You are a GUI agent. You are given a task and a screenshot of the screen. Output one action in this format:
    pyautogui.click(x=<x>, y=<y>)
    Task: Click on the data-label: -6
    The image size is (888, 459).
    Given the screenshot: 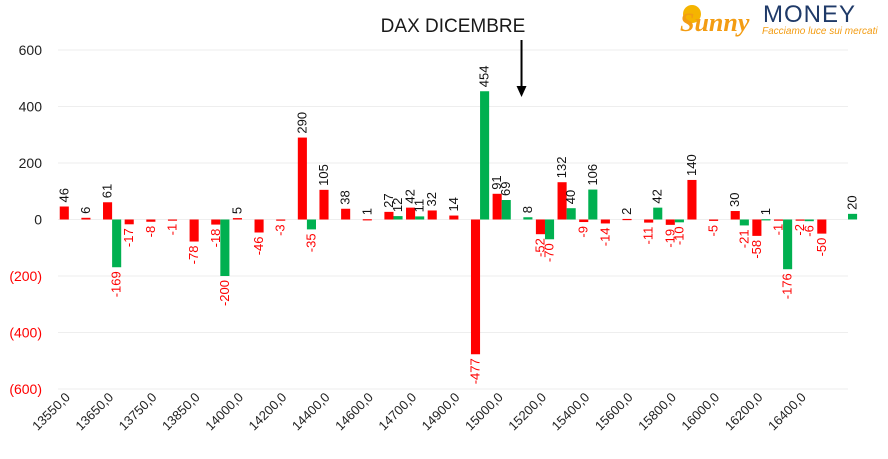 What is the action you would take?
    pyautogui.click(x=808, y=231)
    